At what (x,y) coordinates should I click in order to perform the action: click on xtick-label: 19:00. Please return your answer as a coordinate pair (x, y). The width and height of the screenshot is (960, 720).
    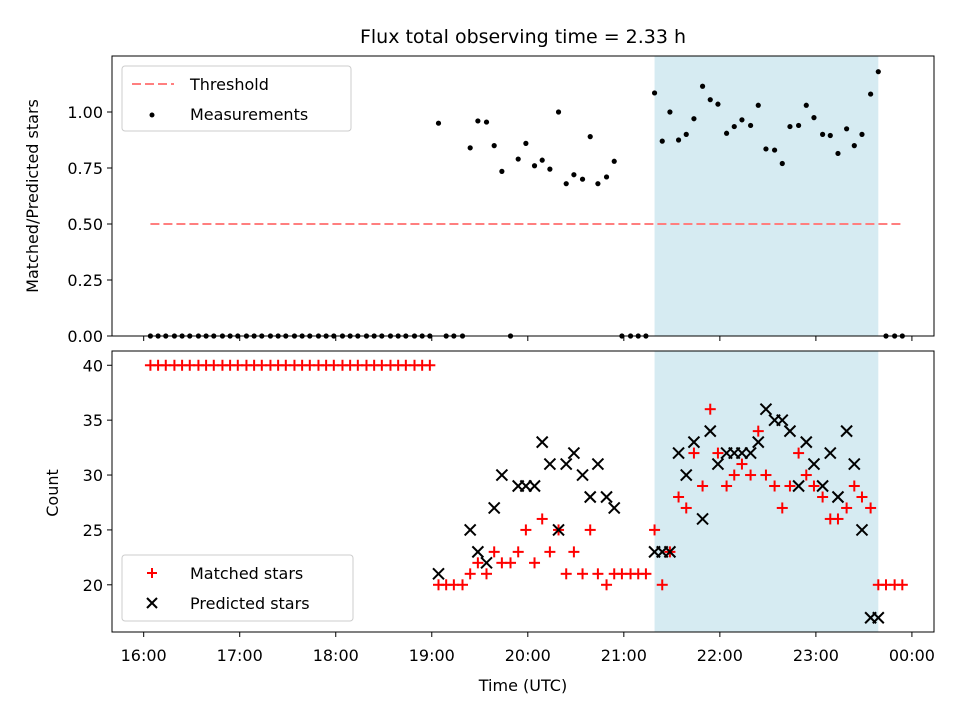
    Looking at the image, I should click on (432, 655).